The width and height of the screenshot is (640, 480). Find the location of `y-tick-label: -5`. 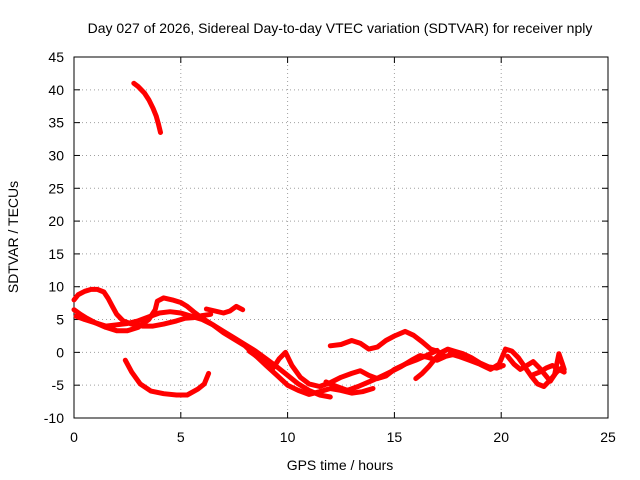

y-tick-label: -5 is located at coordinates (58, 385).